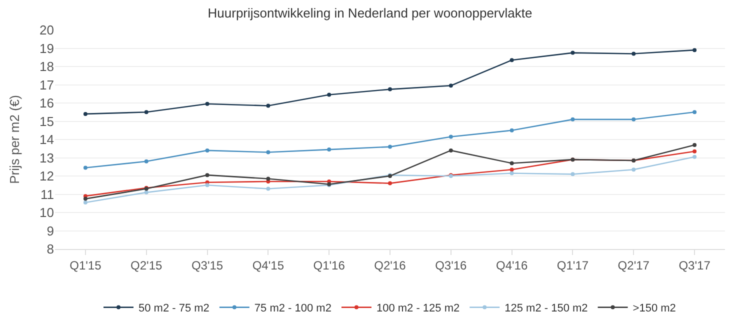 This screenshot has height=334, width=740. Describe the element at coordinates (14, 139) in the screenshot. I see `y-axis-title: Prijs per m2 (€)` at that location.